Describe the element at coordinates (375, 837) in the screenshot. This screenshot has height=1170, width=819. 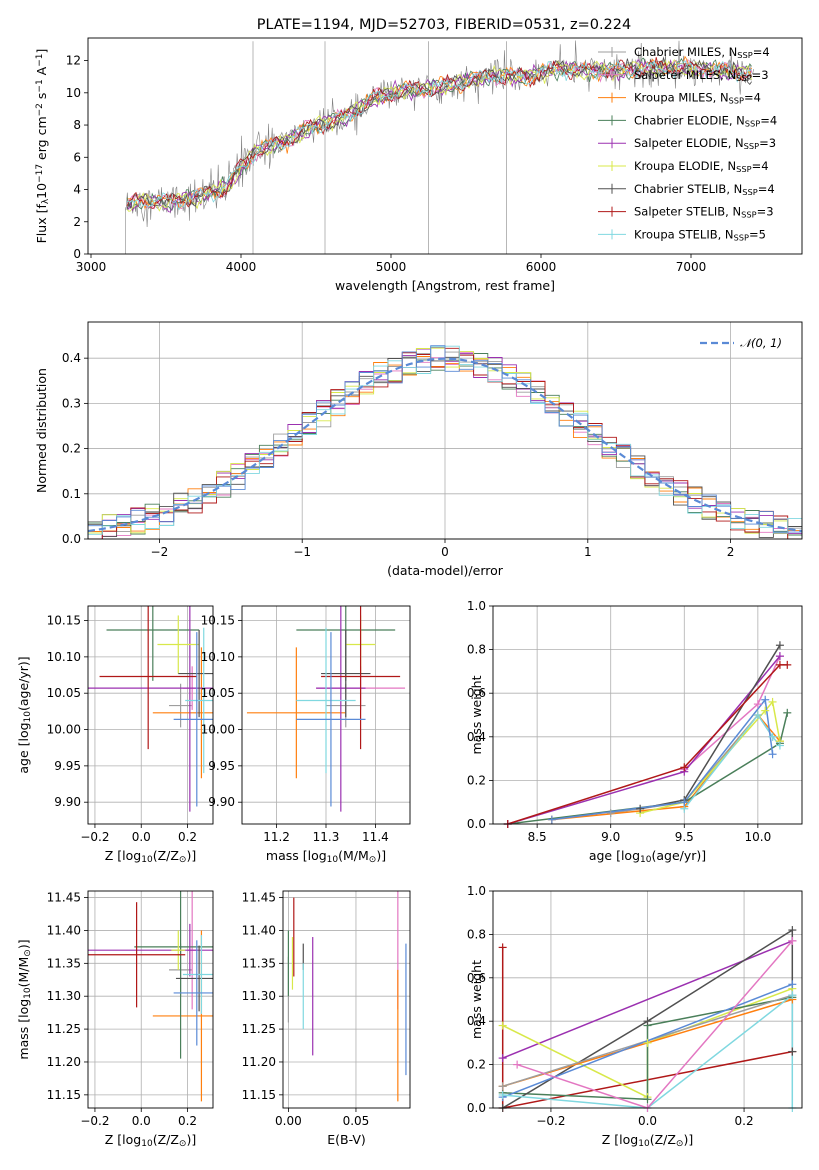
I see `x-tick-label: 11.4` at that location.